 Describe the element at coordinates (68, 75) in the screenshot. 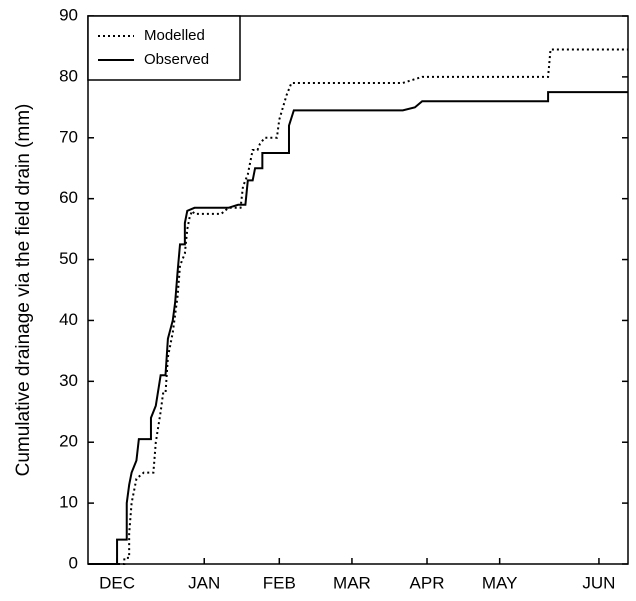

I see `y-tick-label: 80` at that location.